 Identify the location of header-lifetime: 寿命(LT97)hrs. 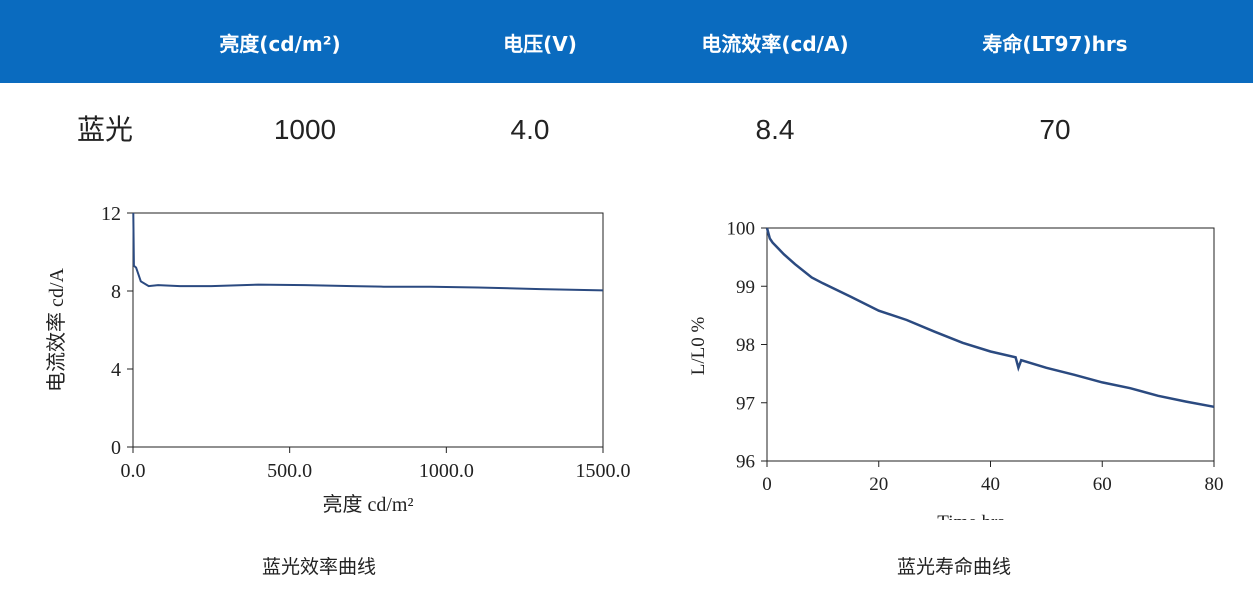
(1055, 44).